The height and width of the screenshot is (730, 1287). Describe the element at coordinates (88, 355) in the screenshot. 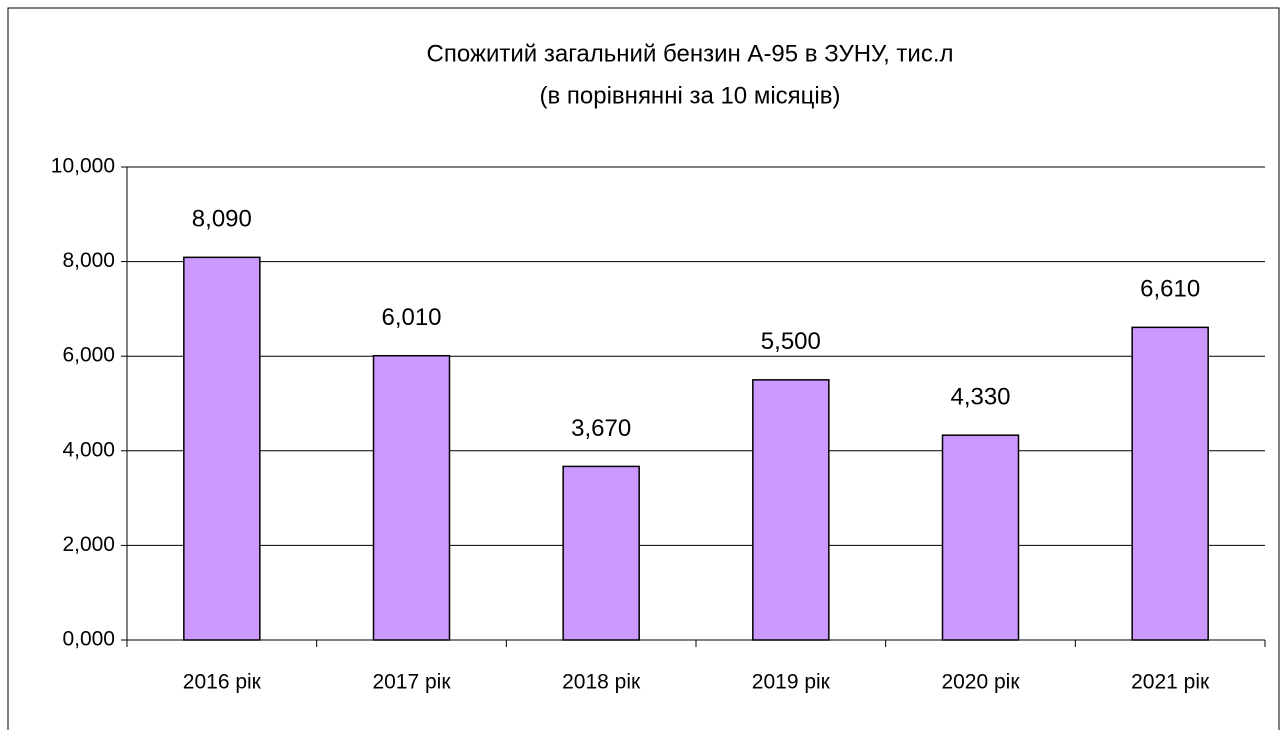

I see `y-tick-label: 6,000` at that location.